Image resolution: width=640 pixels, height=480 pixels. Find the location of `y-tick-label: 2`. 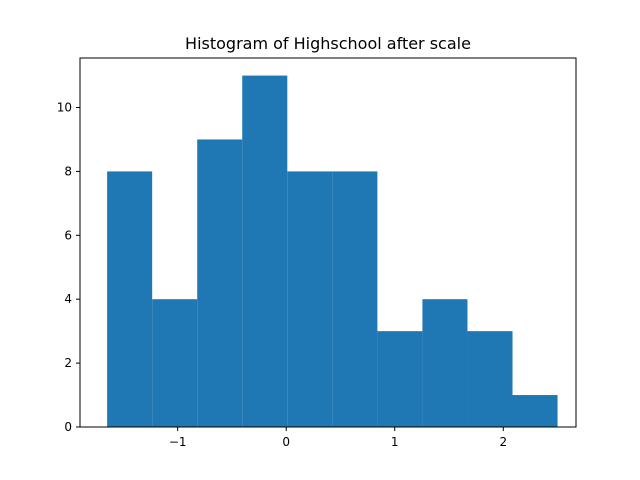

y-tick-label: 2 is located at coordinates (68, 363).